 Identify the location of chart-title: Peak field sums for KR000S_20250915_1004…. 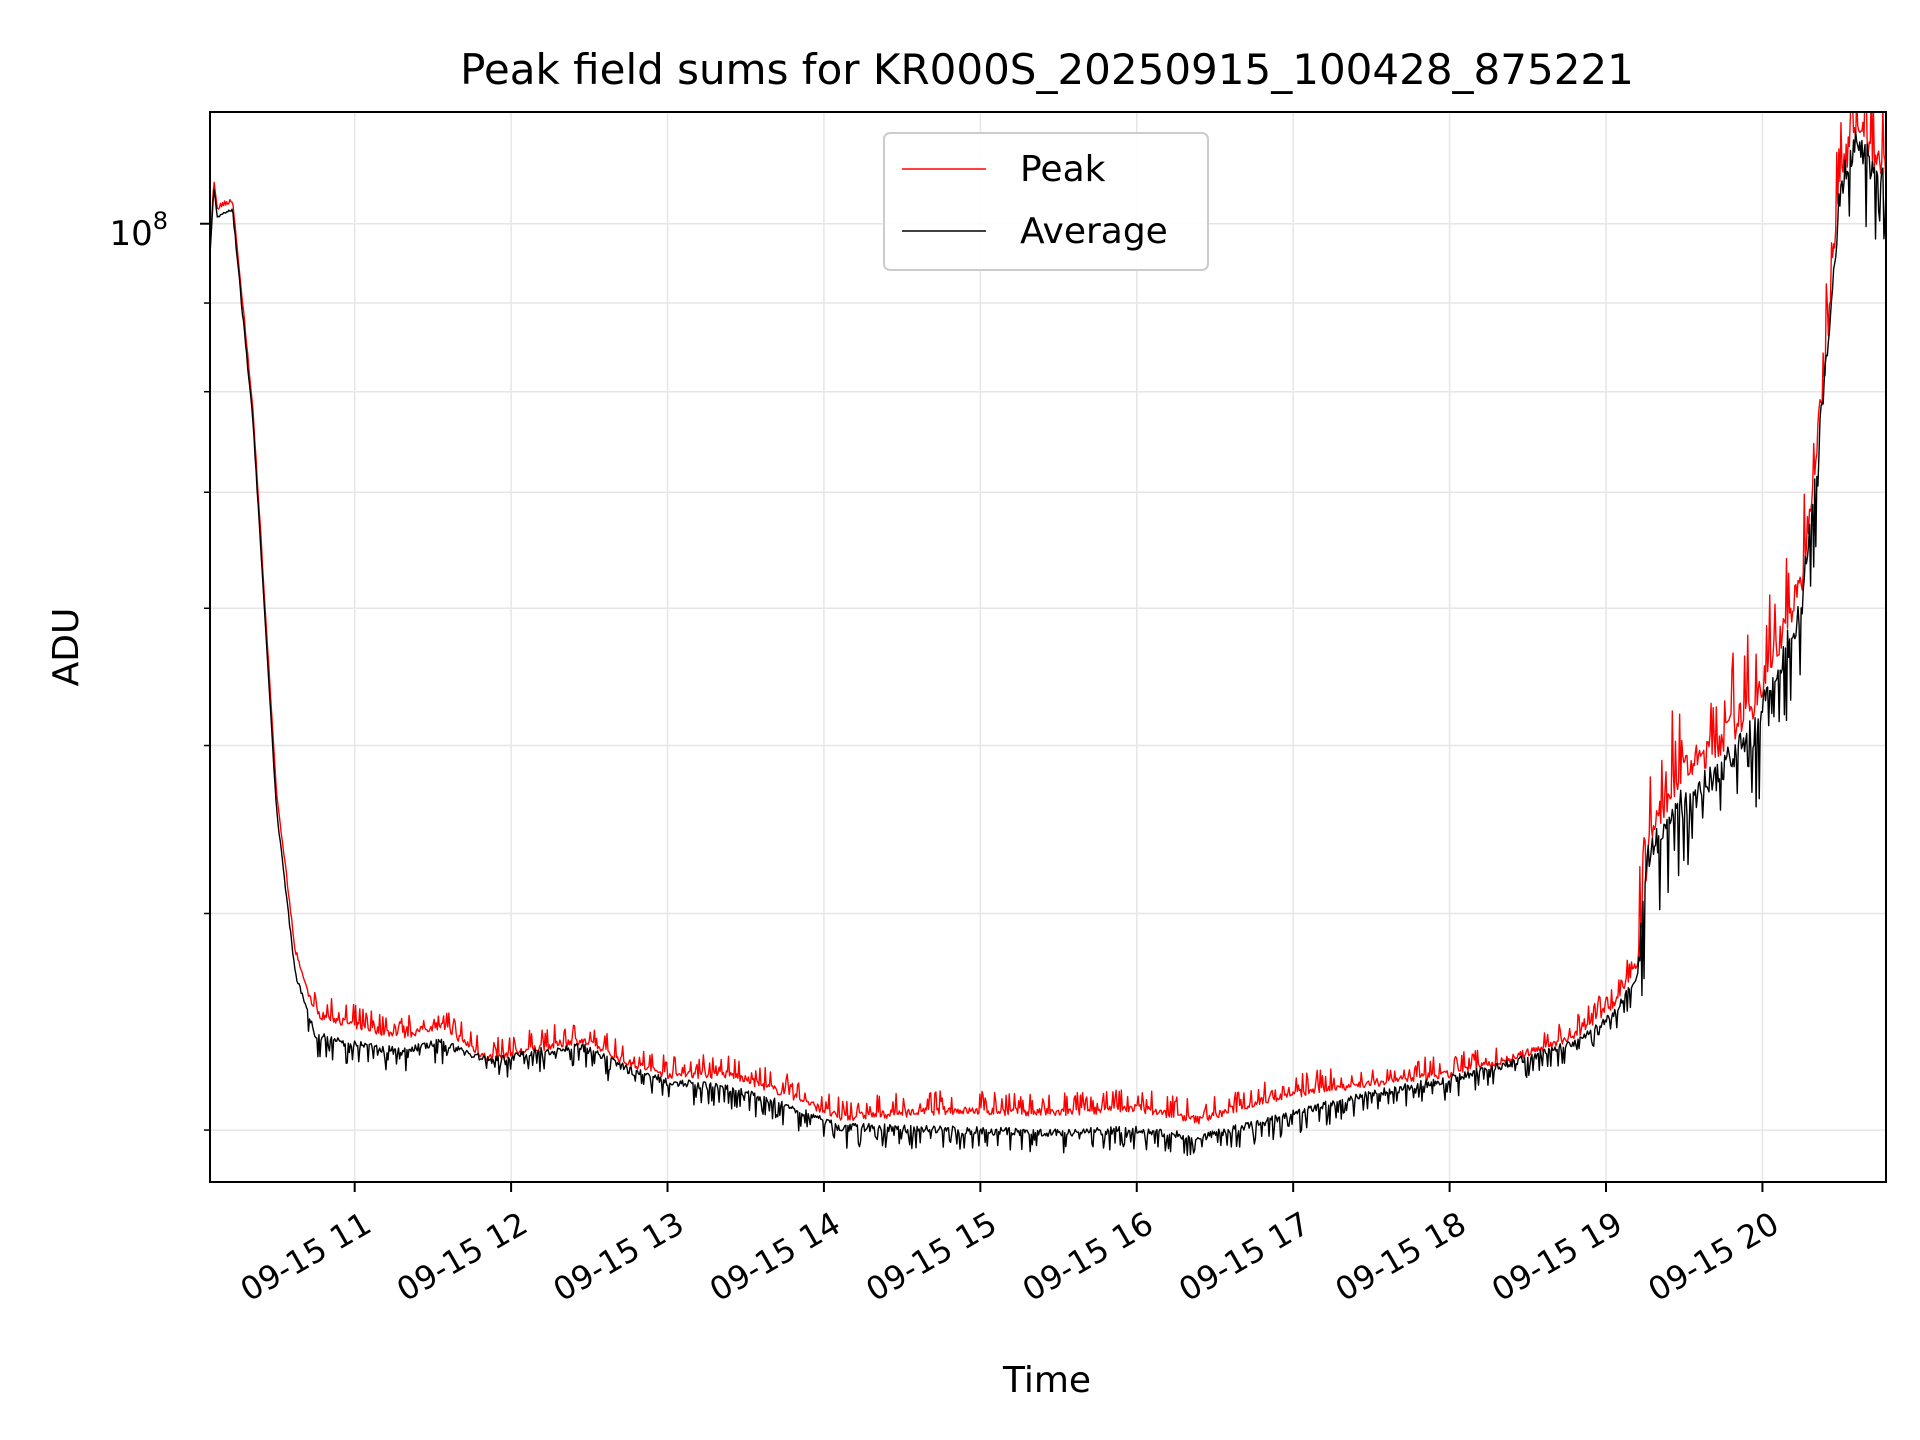
(1047, 69).